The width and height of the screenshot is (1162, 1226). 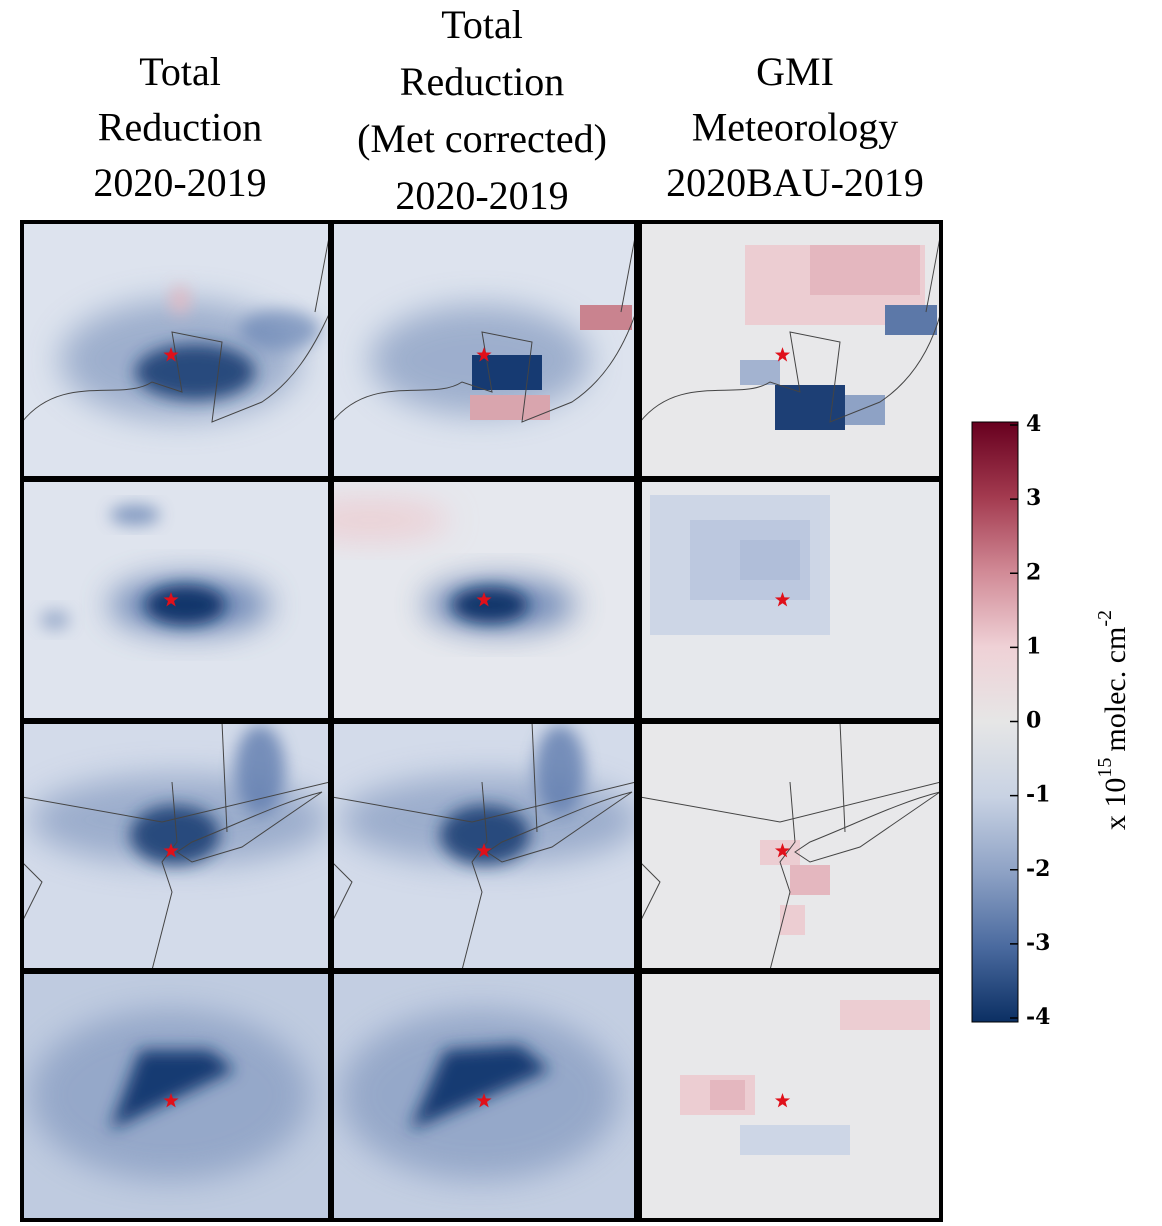 What do you see at coordinates (1115, 689) in the screenshot?
I see `label-unit: molec. cm` at bounding box center [1115, 689].